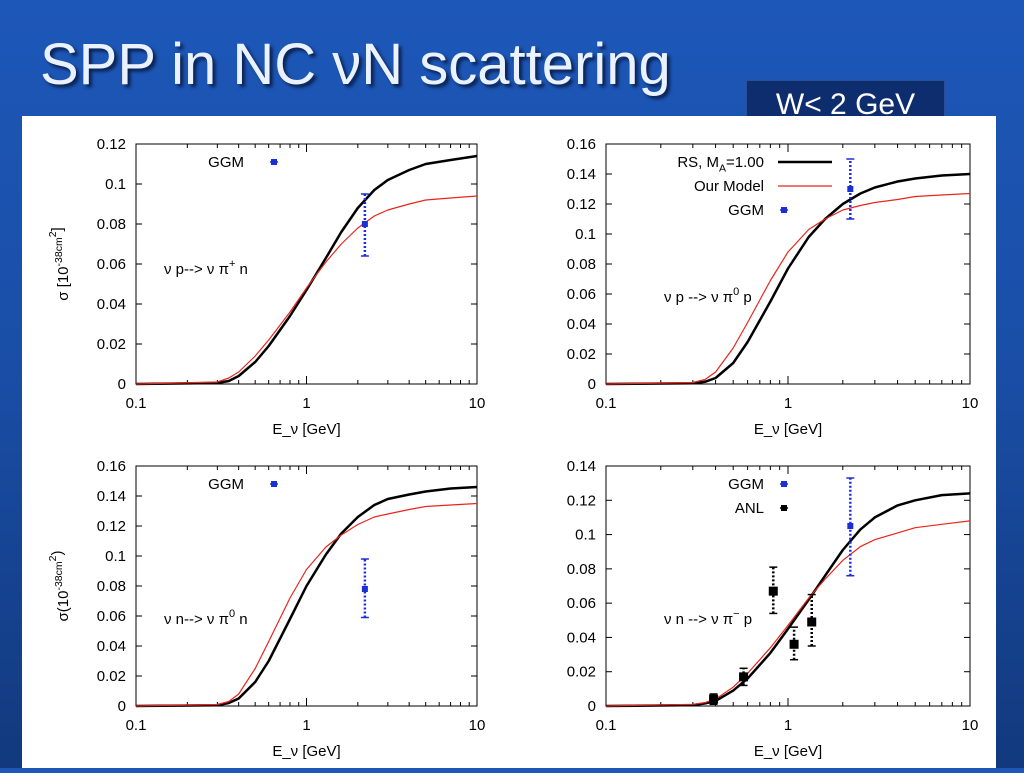 This screenshot has height=773, width=1024. I want to click on text-run: ν n--> ν π, so click(196, 619).